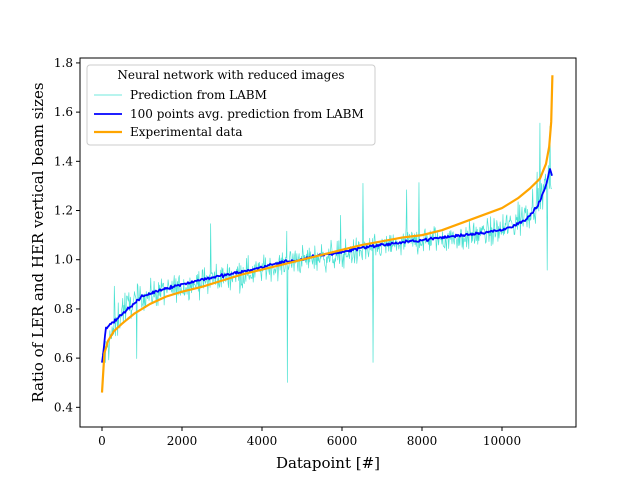 This screenshot has height=480, width=640. What do you see at coordinates (63, 211) in the screenshot?
I see `y-tick-label: 1.2` at bounding box center [63, 211].